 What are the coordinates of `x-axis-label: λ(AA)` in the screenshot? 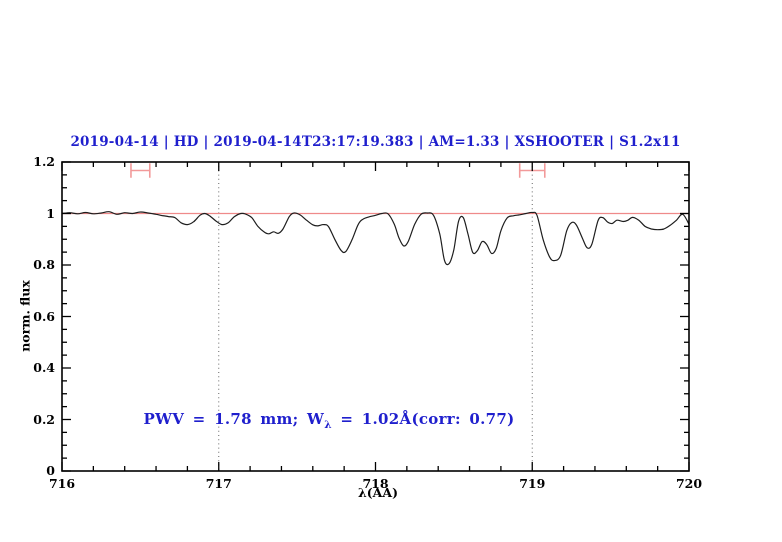 It's located at (378, 492).